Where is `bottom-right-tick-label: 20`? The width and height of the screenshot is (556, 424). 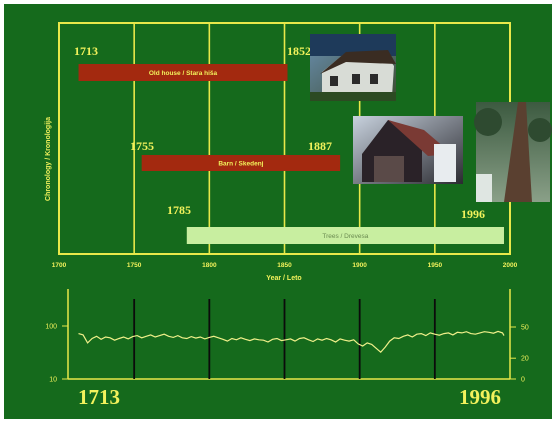 bottom-right-tick-label: 20 is located at coordinates (525, 359).